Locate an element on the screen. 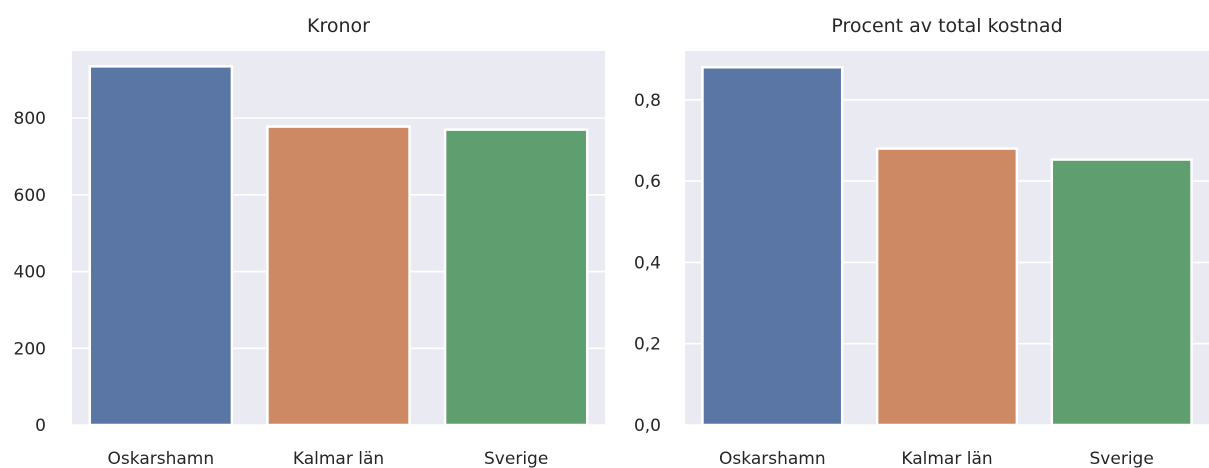 The image size is (1209, 468). y-tick-label: 200 is located at coordinates (30, 349).